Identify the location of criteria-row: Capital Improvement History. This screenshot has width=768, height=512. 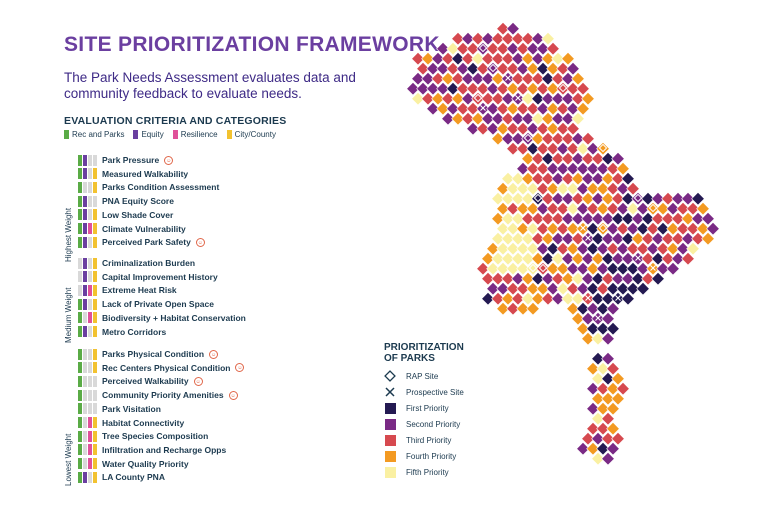
(148, 277).